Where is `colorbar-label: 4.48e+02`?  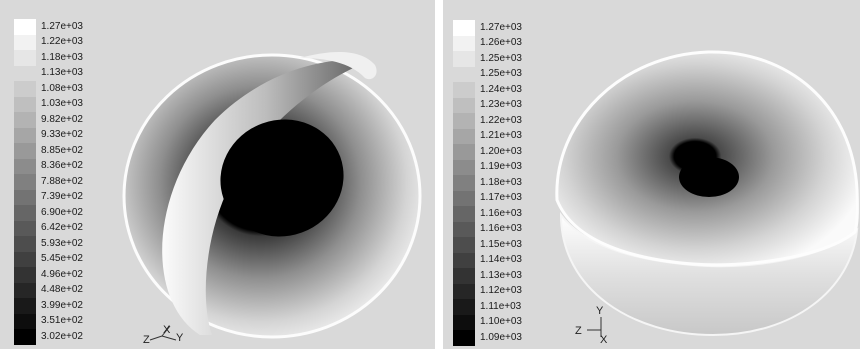 colorbar-label: 4.48e+02 is located at coordinates (62, 290).